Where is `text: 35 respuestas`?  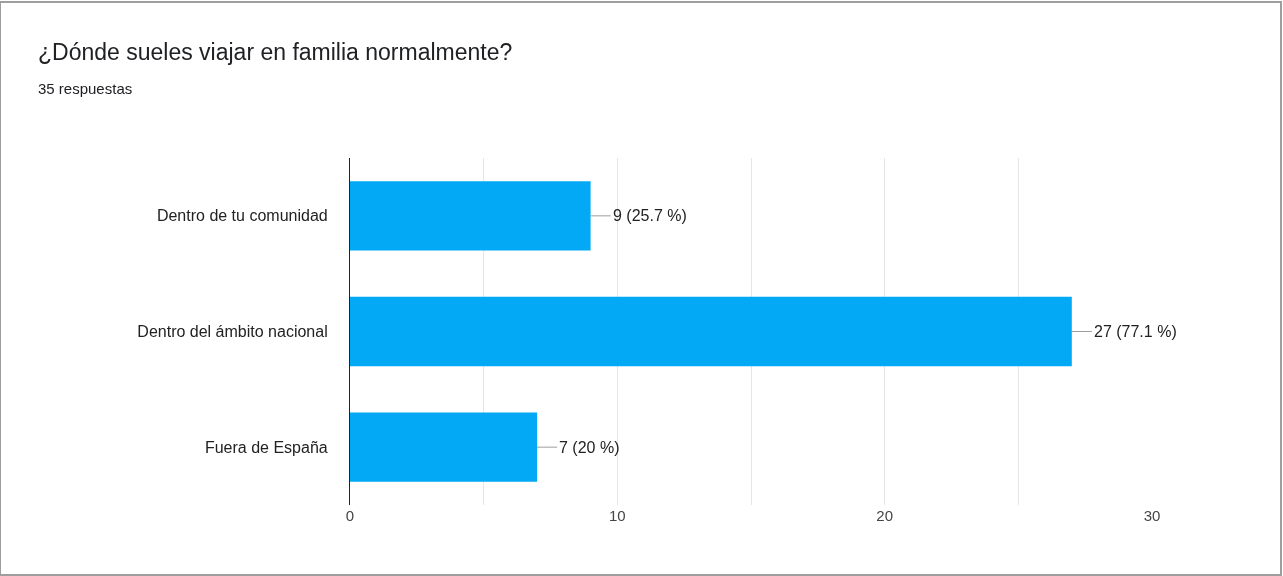 text: 35 respuestas is located at coordinates (85, 89).